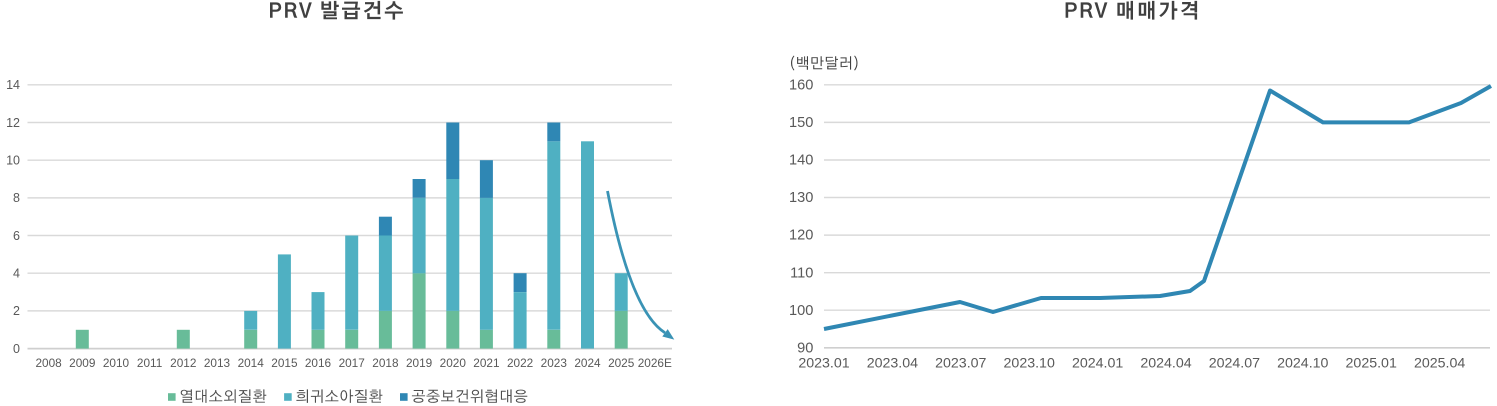 This screenshot has height=406, width=1497. Describe the element at coordinates (801, 236) in the screenshot. I see `svg-text: 120` at that location.